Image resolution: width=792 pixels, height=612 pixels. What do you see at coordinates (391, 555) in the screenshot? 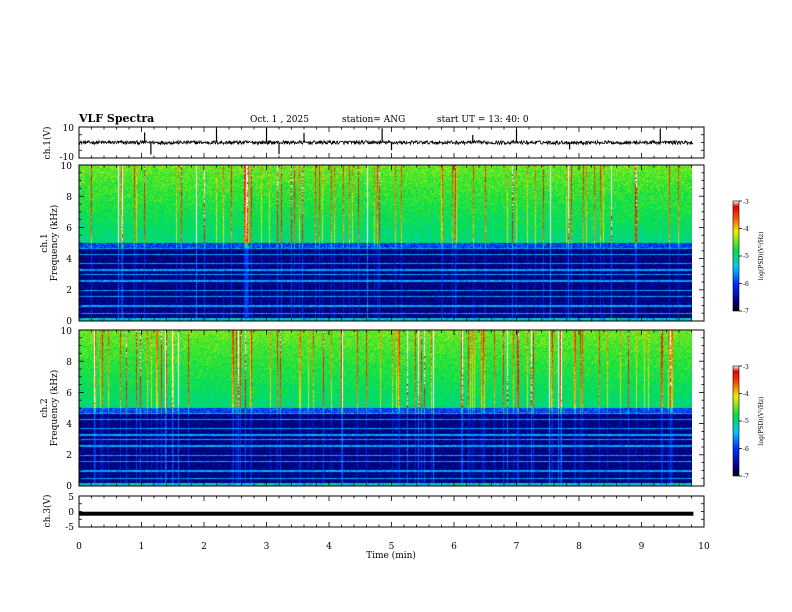
I see `x-axis-label: Time (min)` at bounding box center [391, 555].